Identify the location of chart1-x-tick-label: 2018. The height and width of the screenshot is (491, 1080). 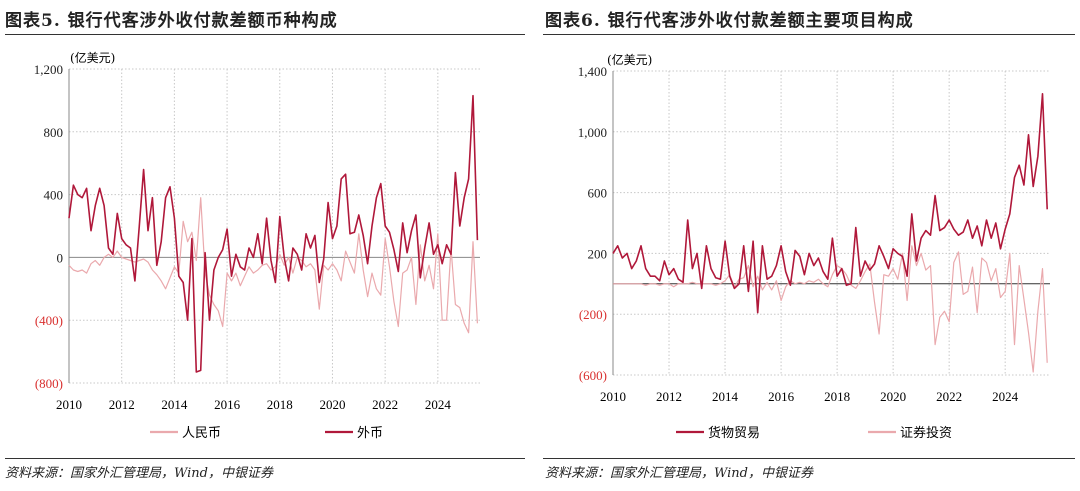
(280, 404).